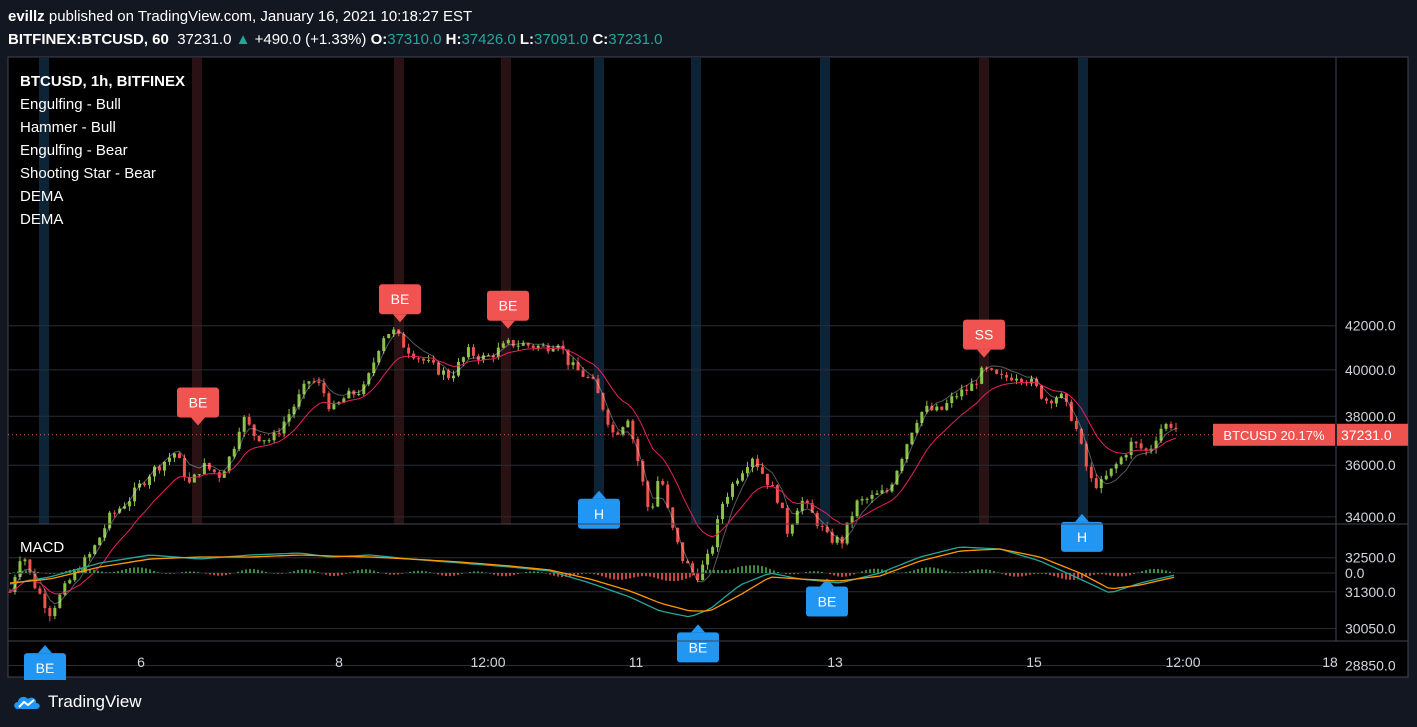 The image size is (1417, 727). I want to click on price-tag-series, so click(1274, 434).